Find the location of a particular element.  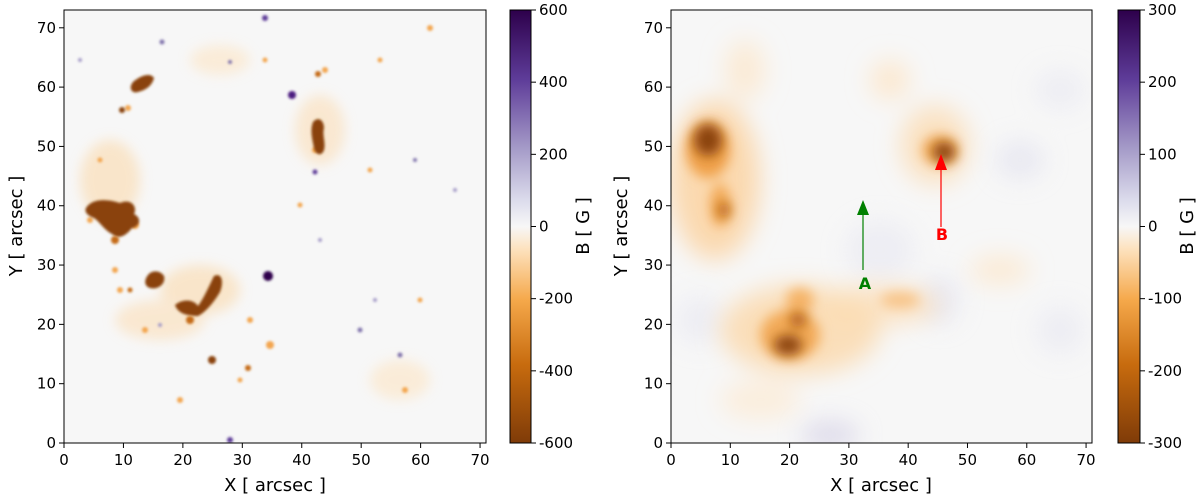

colorbar-right is located at coordinates (1129, 226).